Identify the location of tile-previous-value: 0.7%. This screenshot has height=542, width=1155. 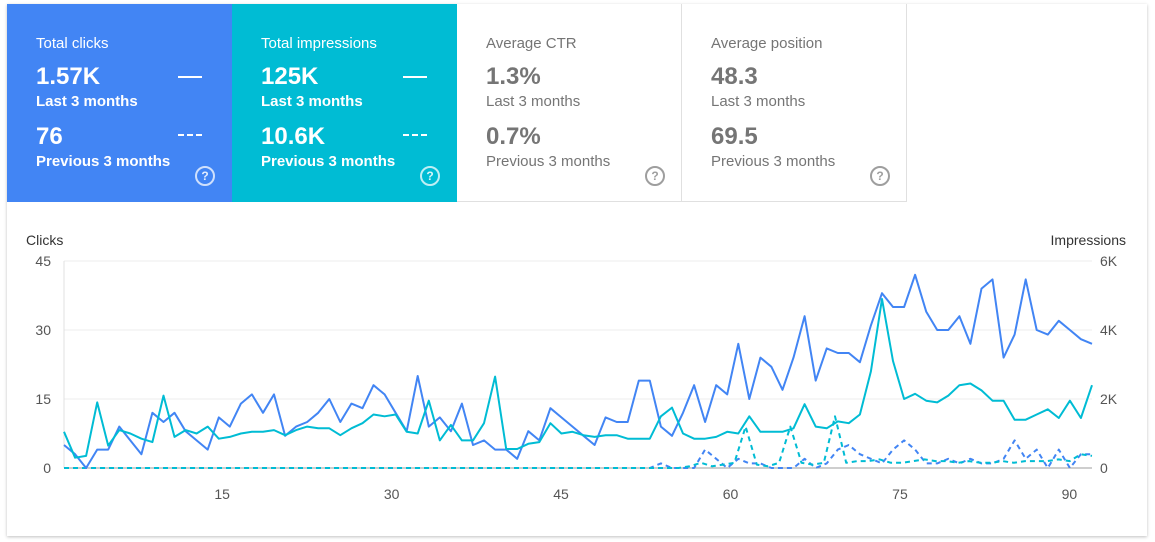
(513, 136).